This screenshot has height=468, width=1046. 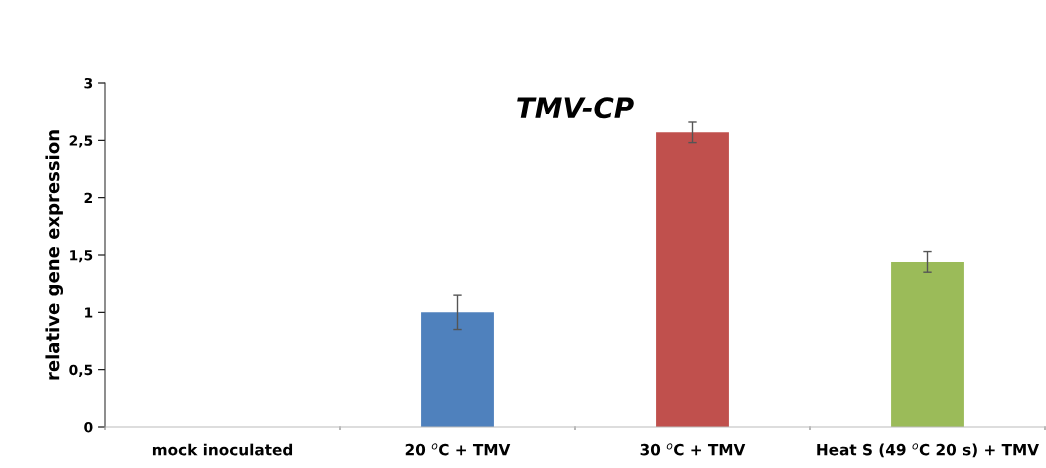 What do you see at coordinates (88, 427) in the screenshot?
I see `y-tick-label: 0` at bounding box center [88, 427].